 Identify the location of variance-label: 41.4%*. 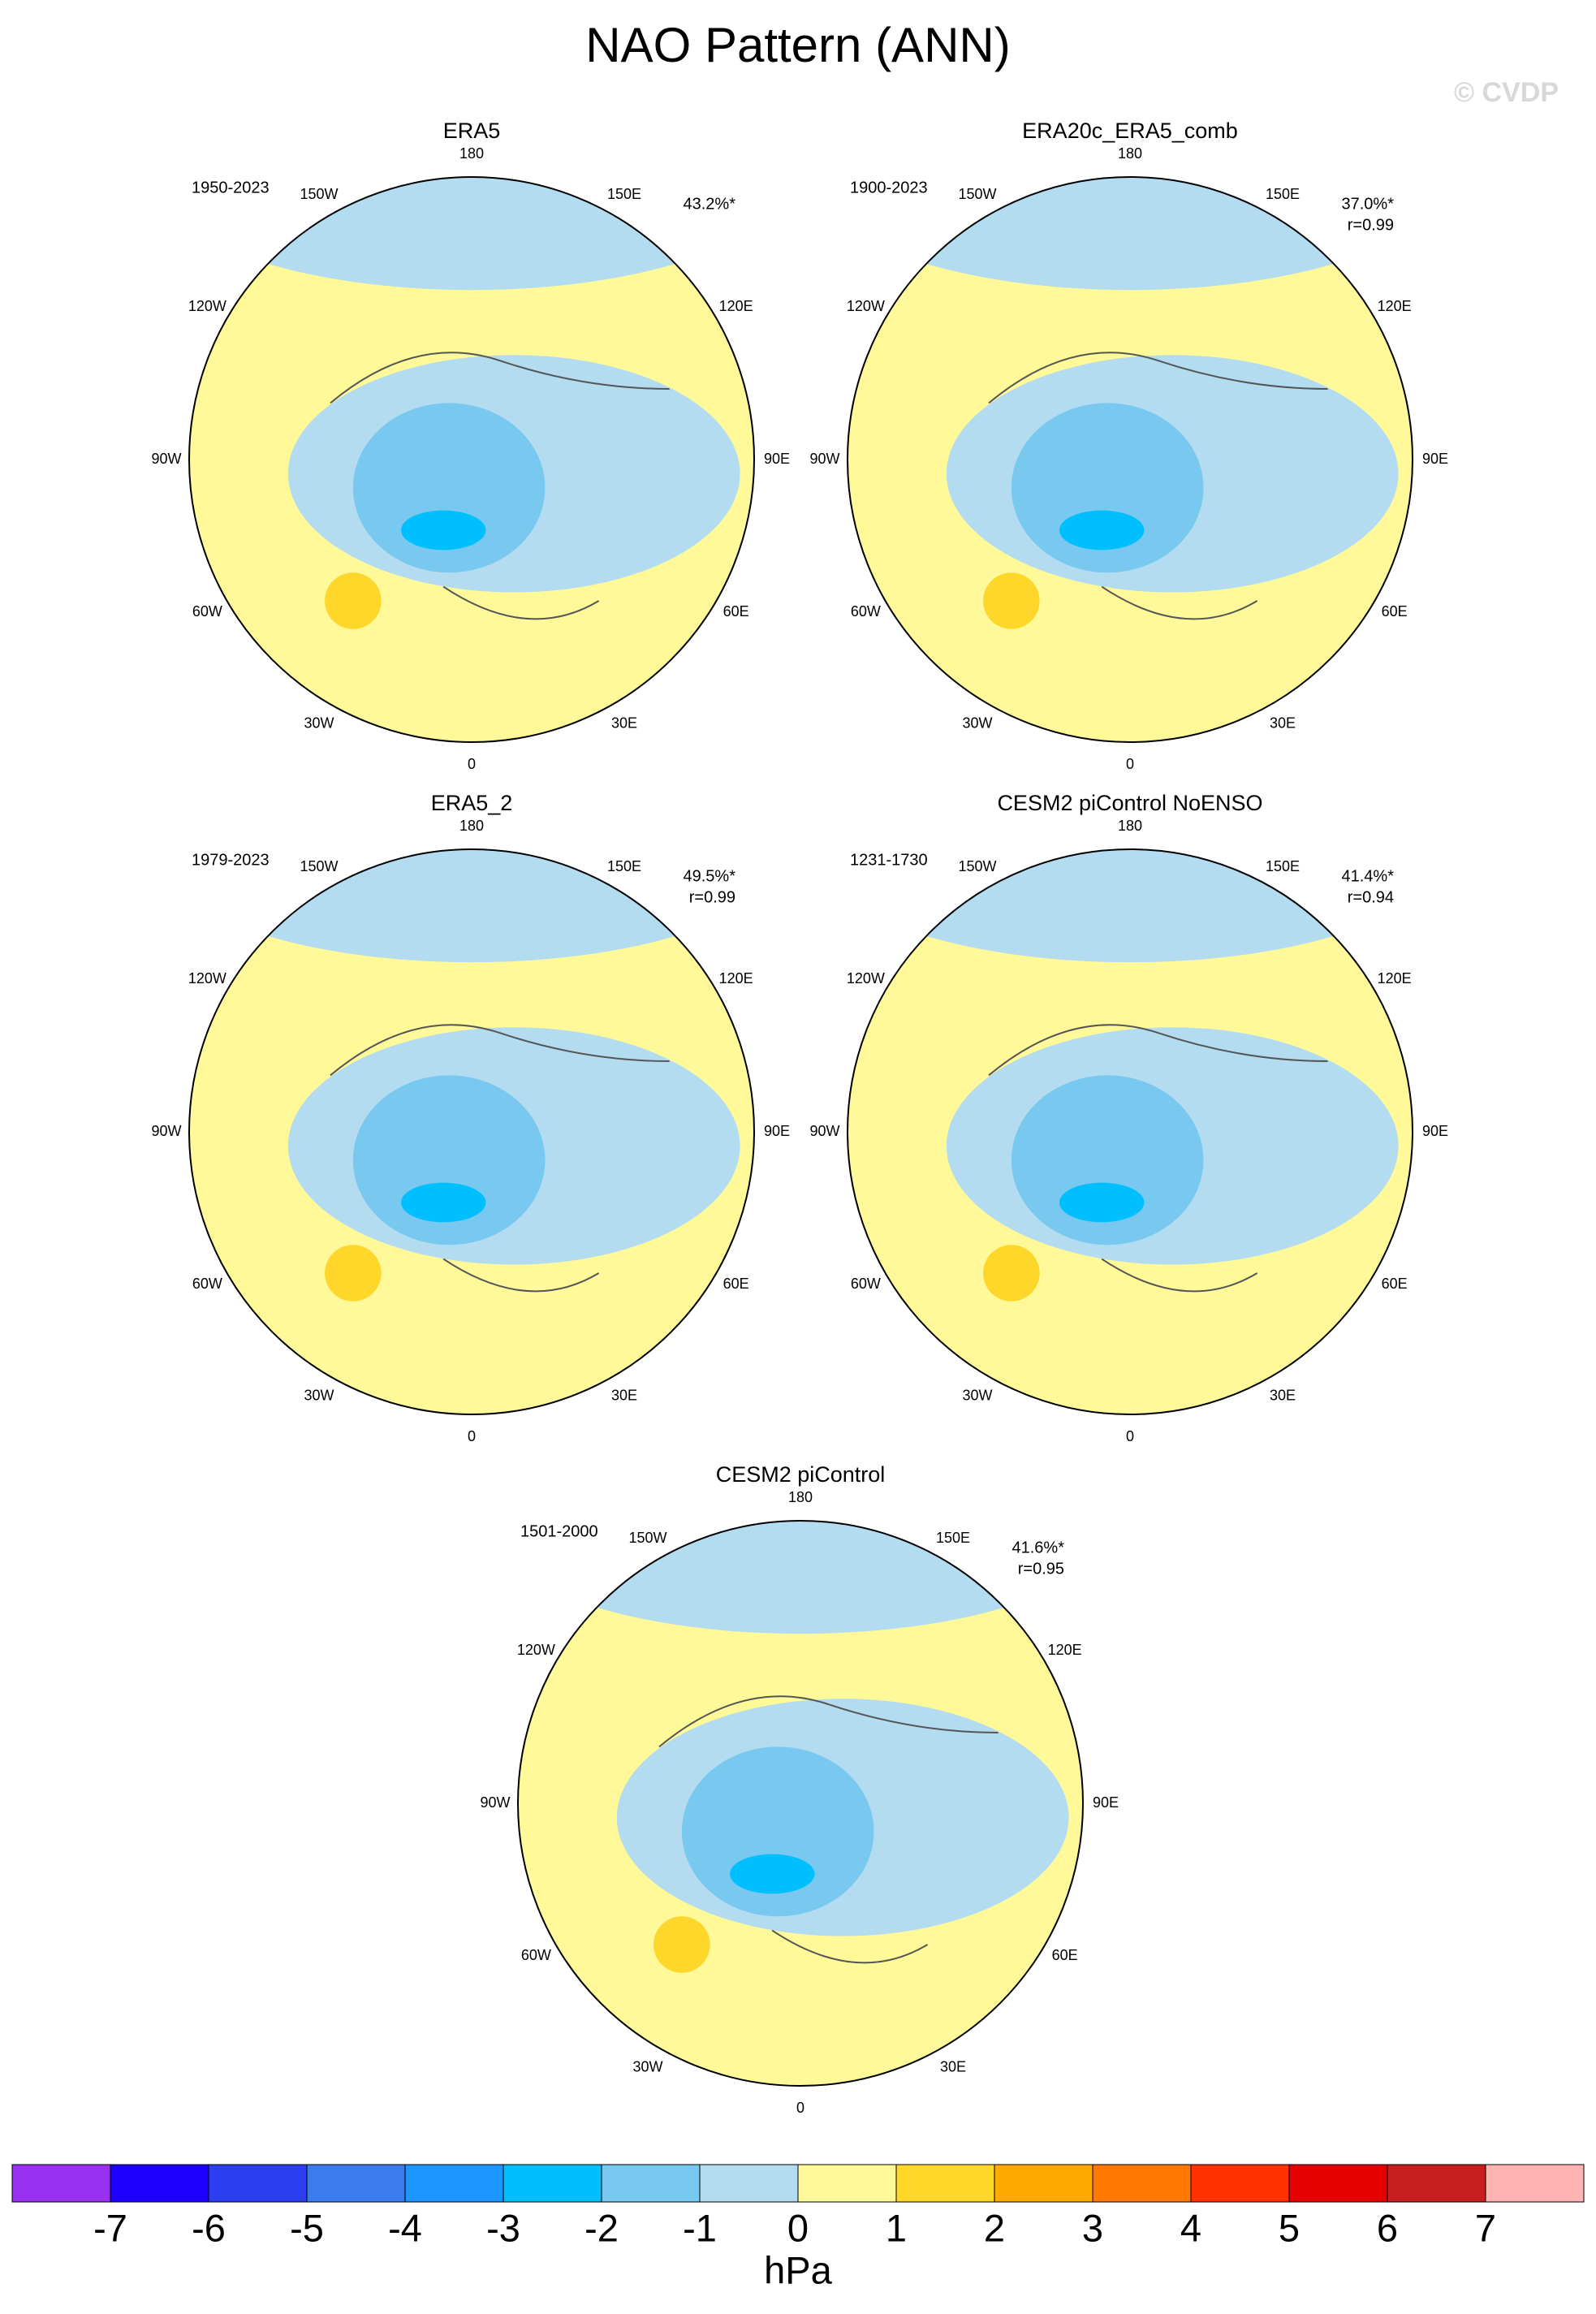
(1368, 876).